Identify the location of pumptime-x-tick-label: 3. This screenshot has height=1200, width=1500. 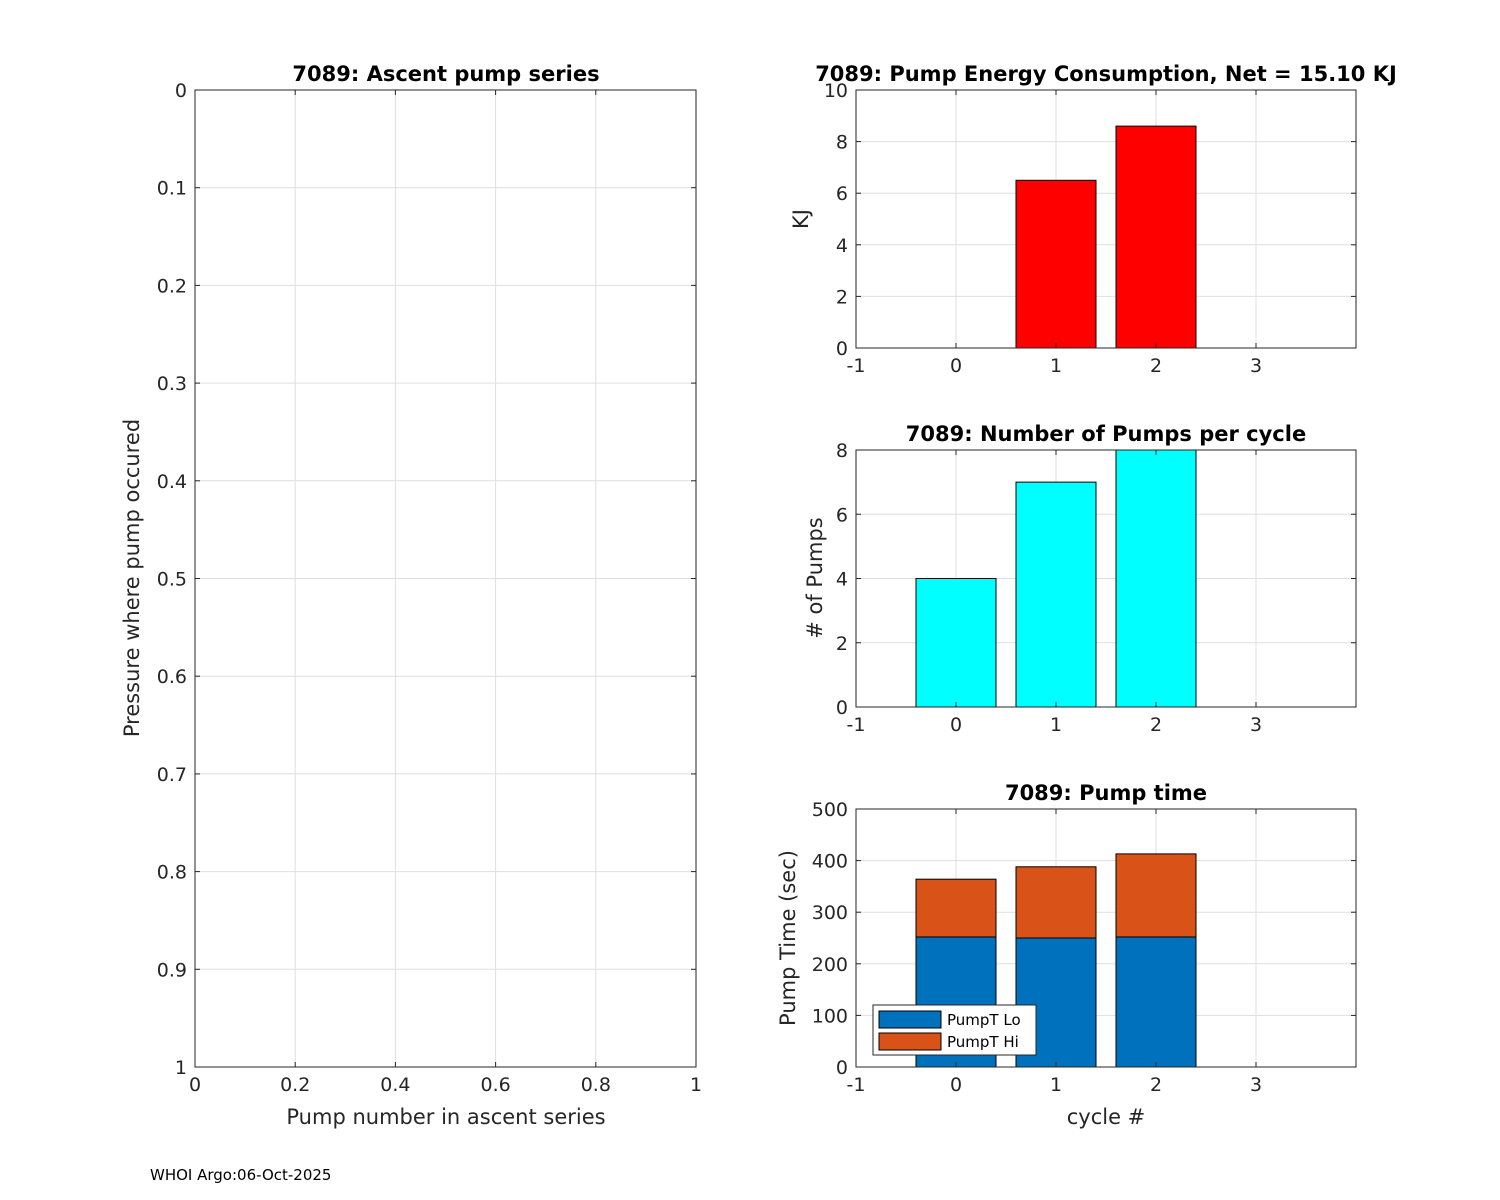
(1256, 1085).